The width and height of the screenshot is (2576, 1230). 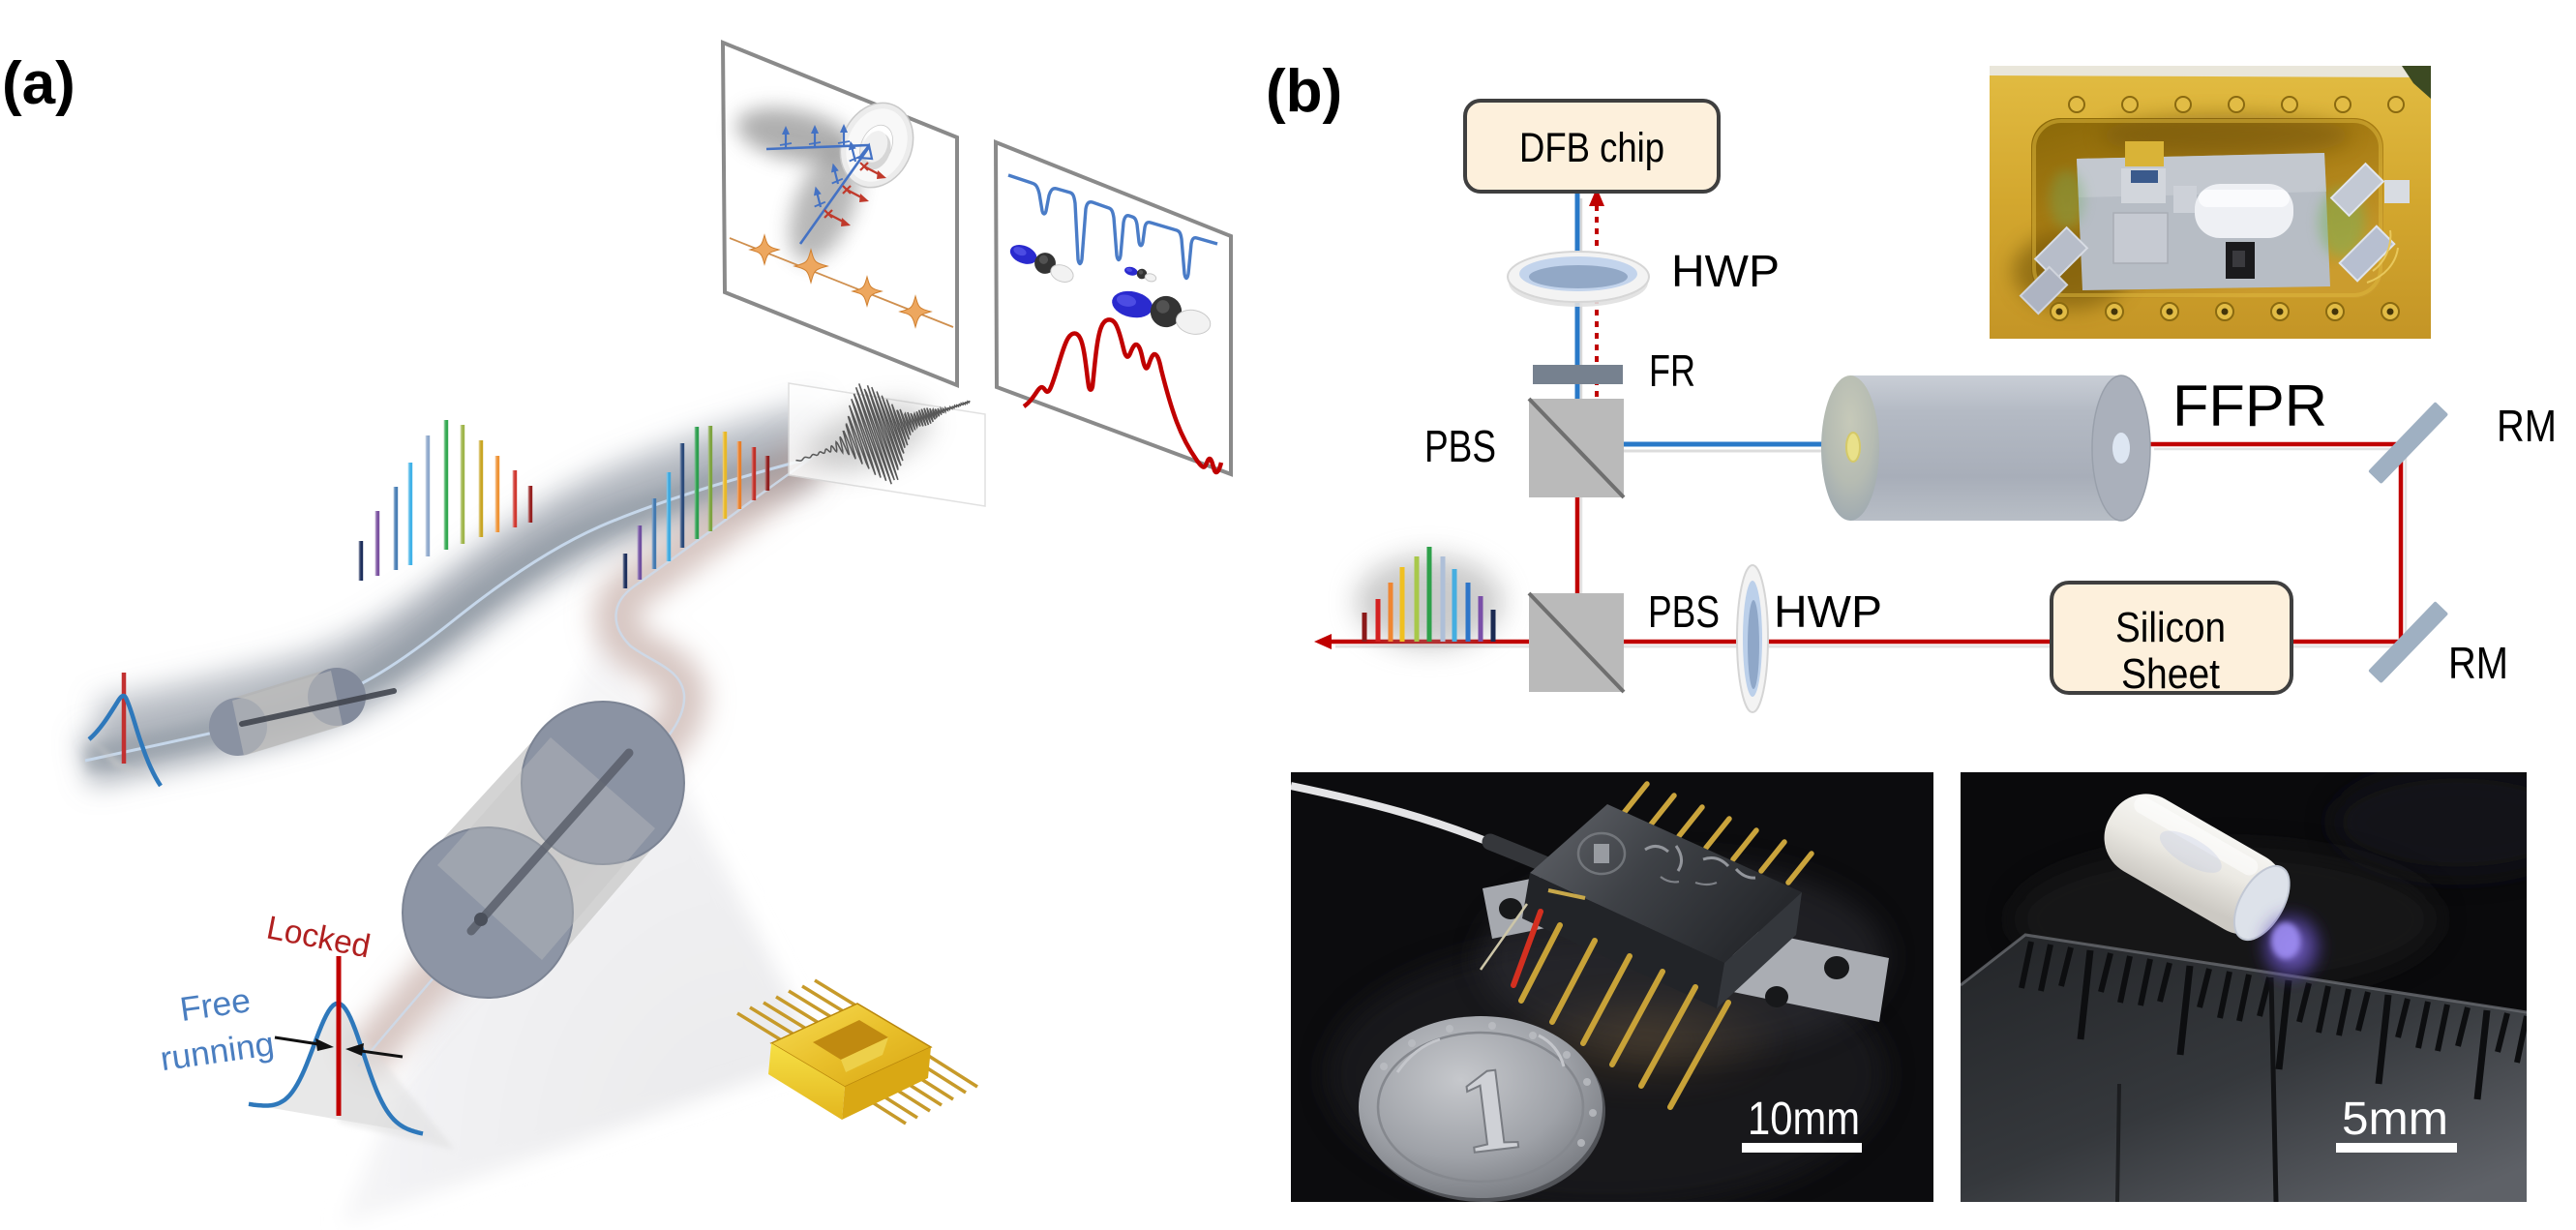 What do you see at coordinates (2395, 1120) in the screenshot?
I see `svg-text: 5mm` at bounding box center [2395, 1120].